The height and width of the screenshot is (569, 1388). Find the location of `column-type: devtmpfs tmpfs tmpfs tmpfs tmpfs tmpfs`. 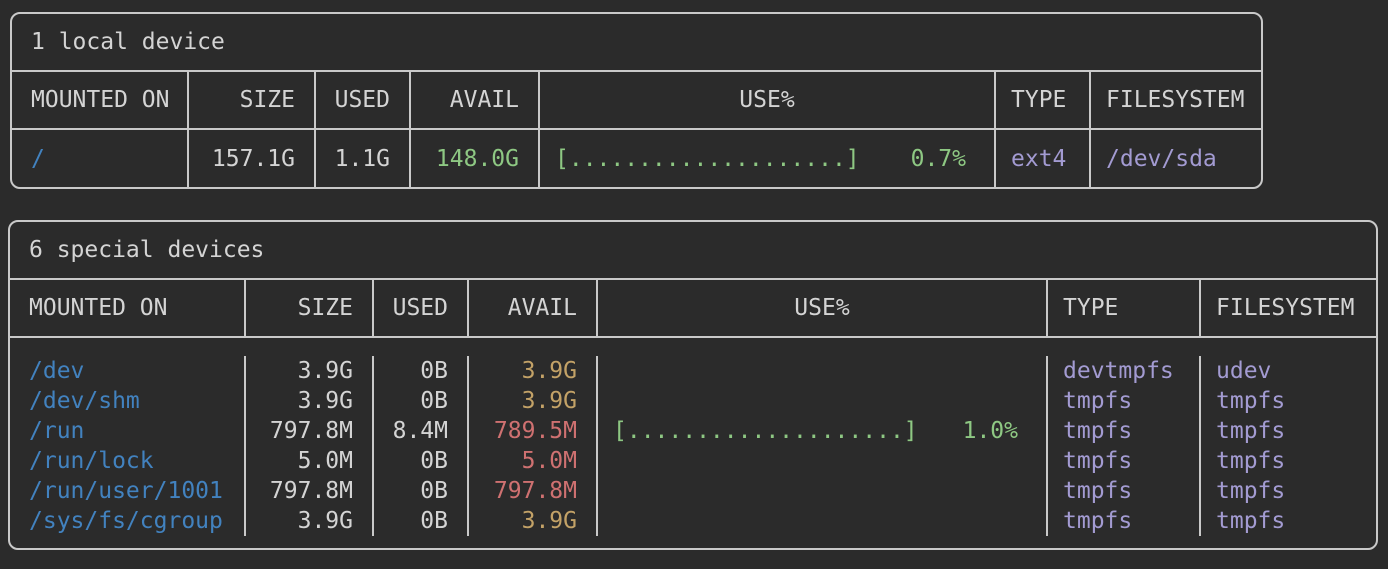

column-type: devtmpfs tmpfs tmpfs tmpfs tmpfs tmpfs is located at coordinates (1124, 446).